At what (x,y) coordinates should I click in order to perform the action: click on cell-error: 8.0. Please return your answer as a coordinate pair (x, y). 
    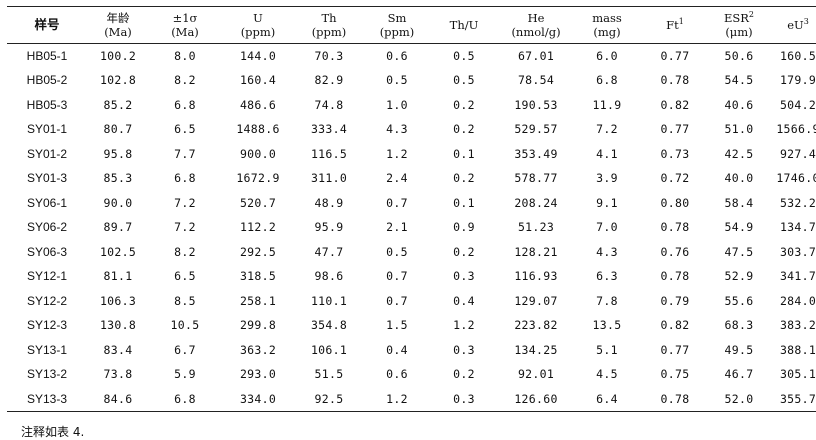
    Looking at the image, I should click on (185, 56).